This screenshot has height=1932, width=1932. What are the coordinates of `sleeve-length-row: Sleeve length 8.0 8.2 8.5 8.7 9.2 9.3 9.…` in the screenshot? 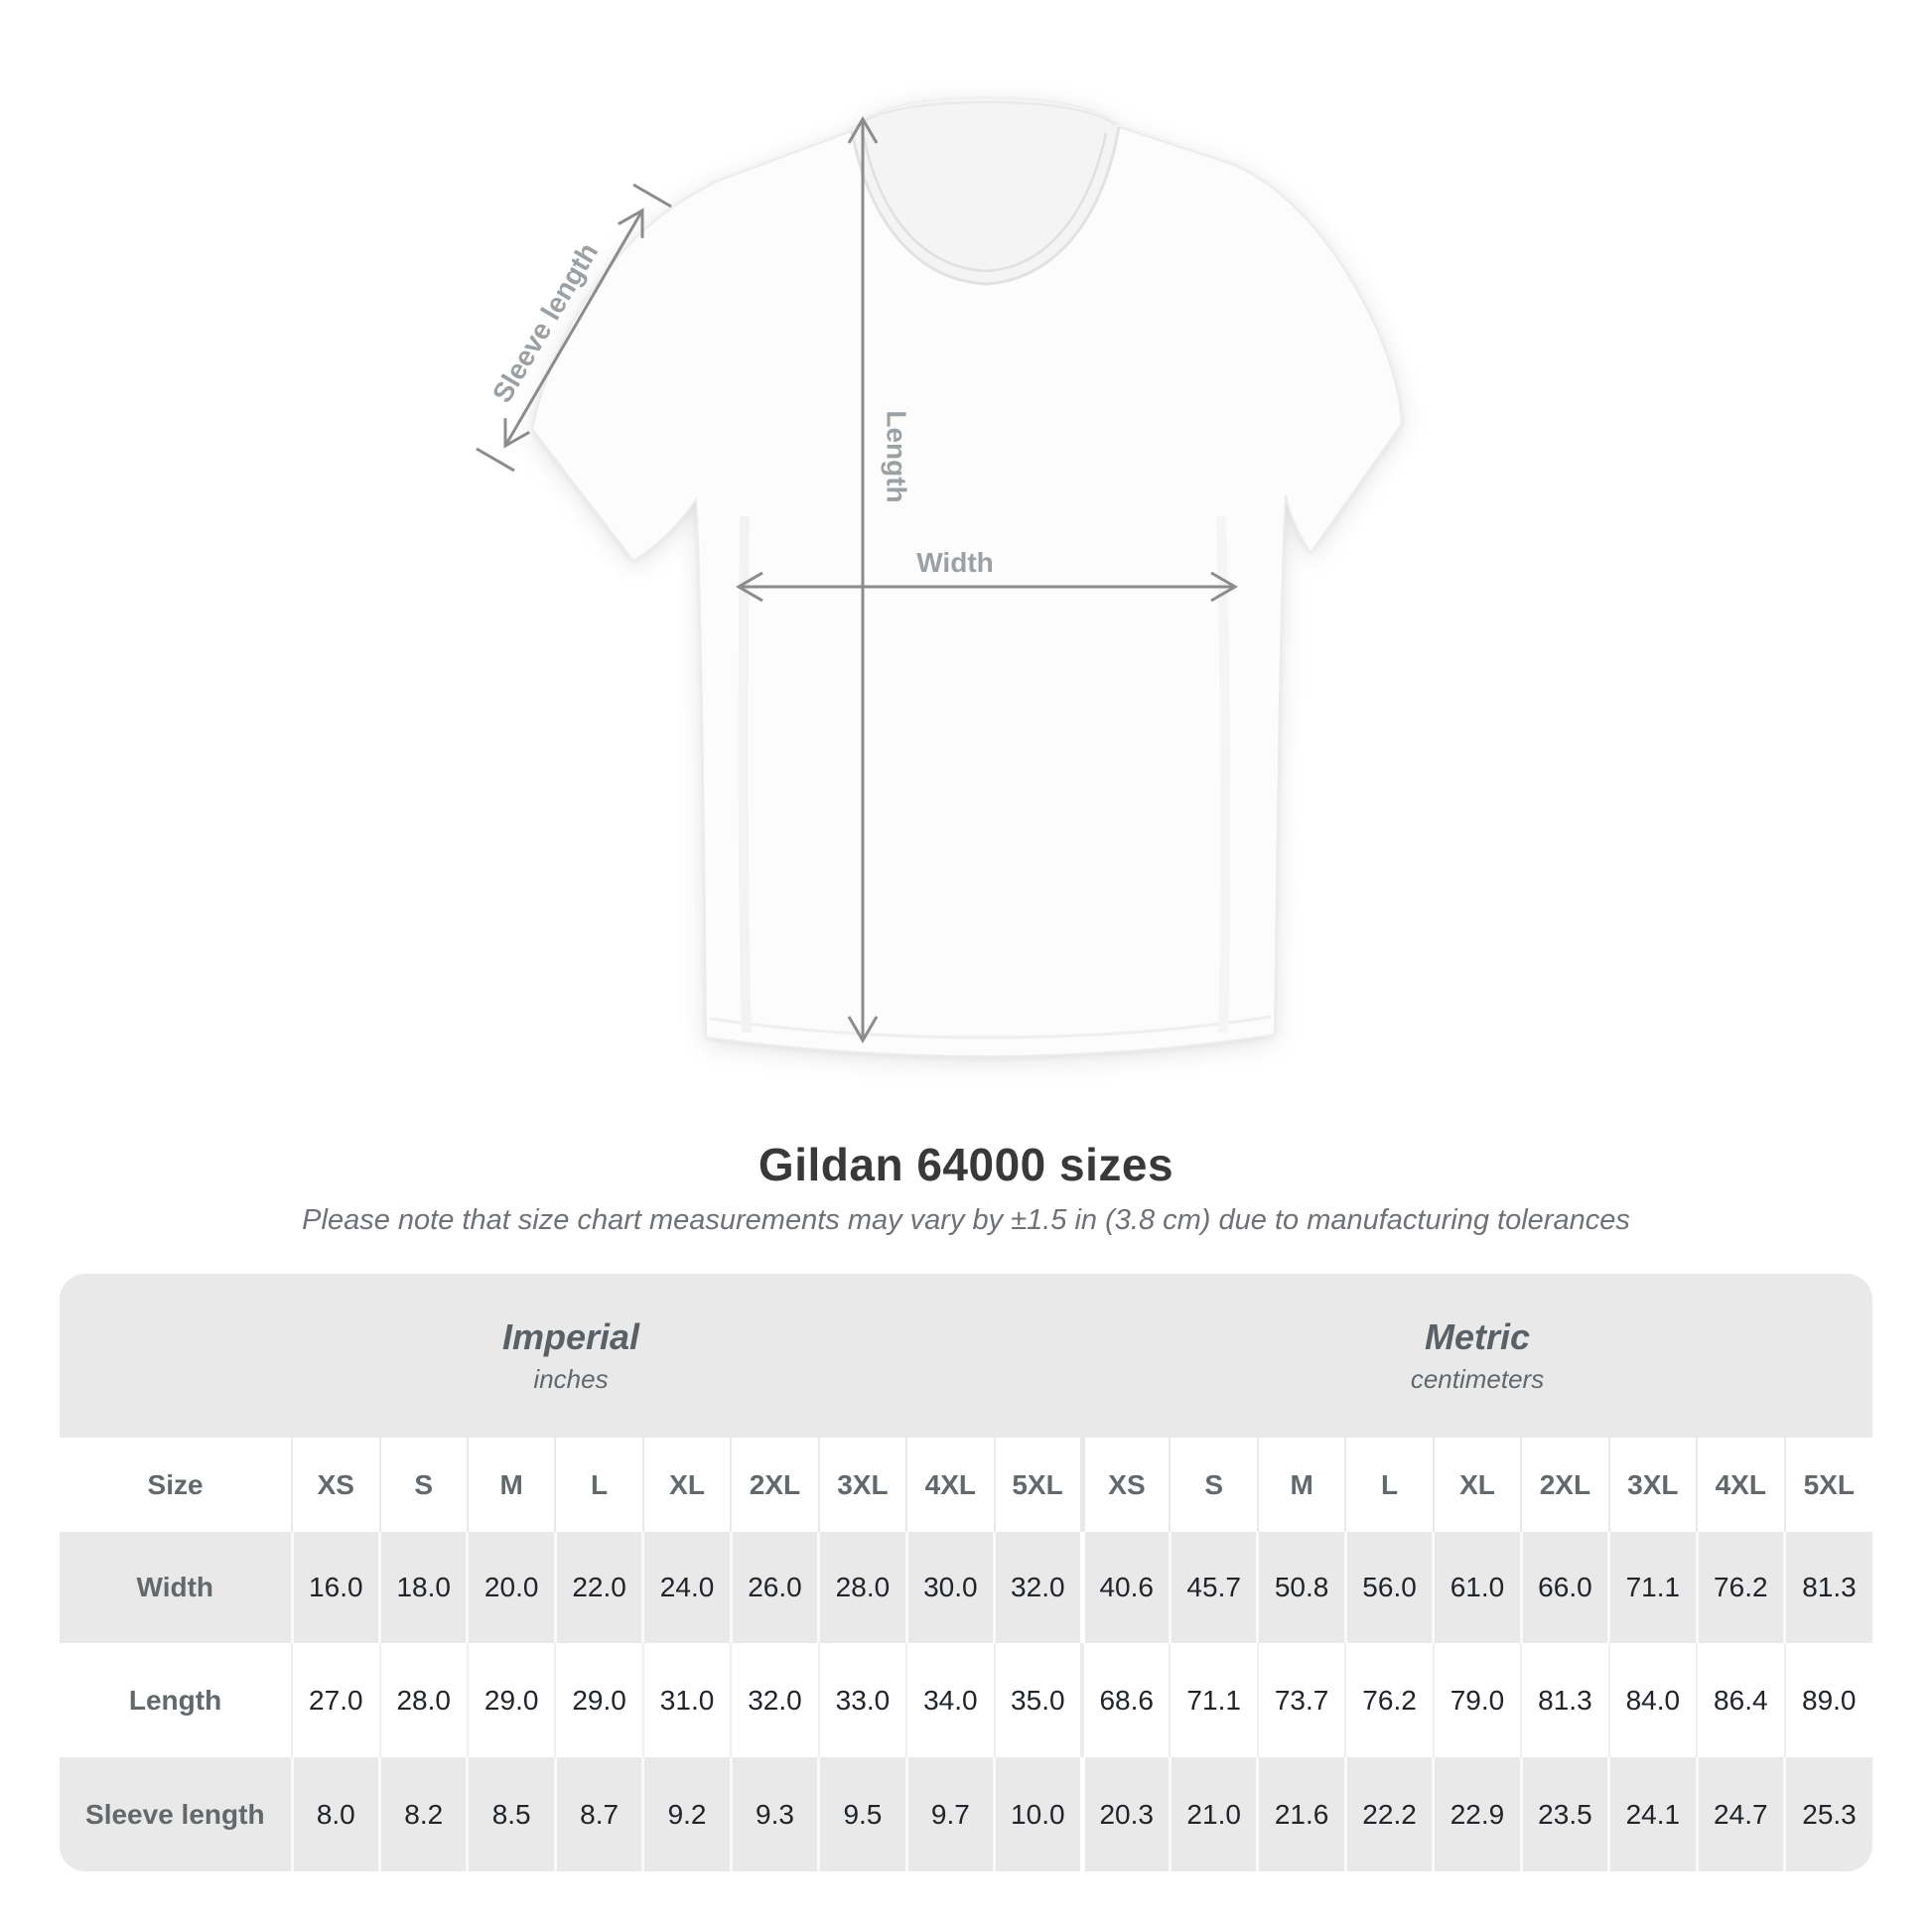 It's located at (966, 1814).